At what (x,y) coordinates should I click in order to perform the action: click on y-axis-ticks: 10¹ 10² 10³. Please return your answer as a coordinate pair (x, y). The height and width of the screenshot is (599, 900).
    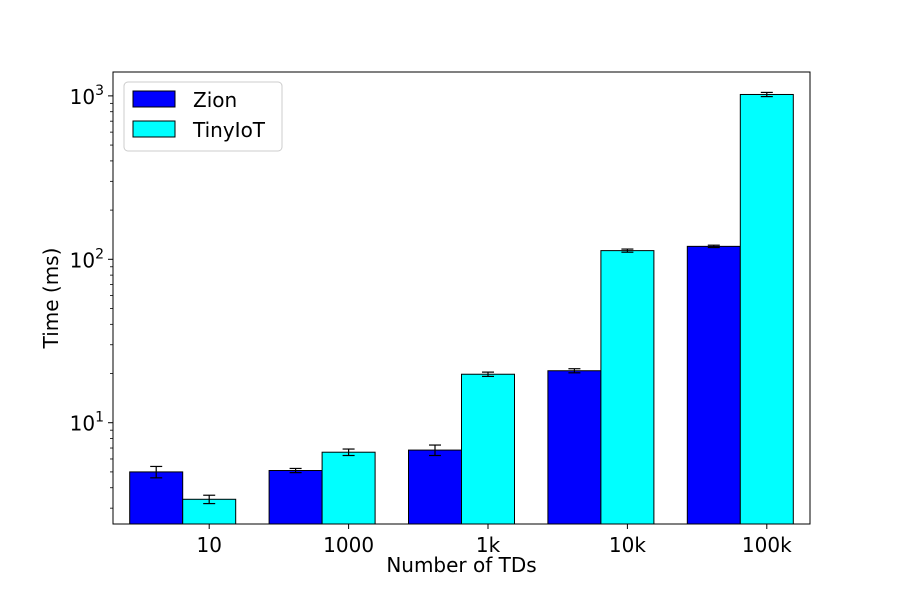
    Looking at the image, I should click on (91, 296).